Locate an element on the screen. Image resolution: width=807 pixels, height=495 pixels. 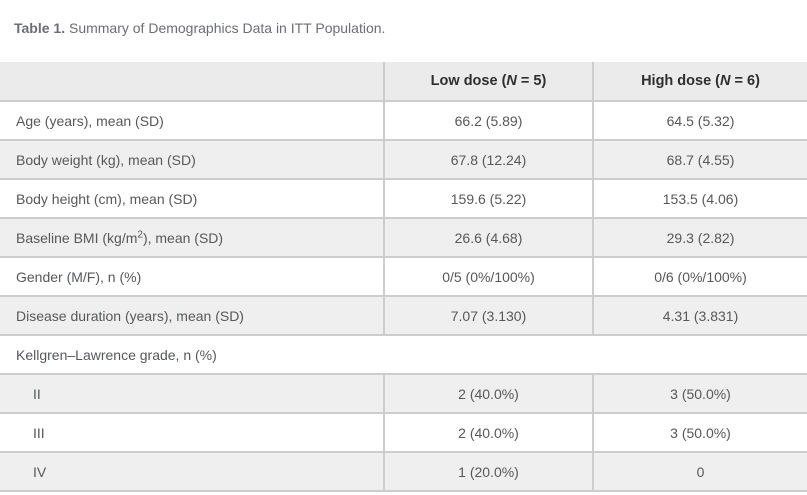
low-dose-cell: 0/5 (0%/100%) is located at coordinates (488, 277).